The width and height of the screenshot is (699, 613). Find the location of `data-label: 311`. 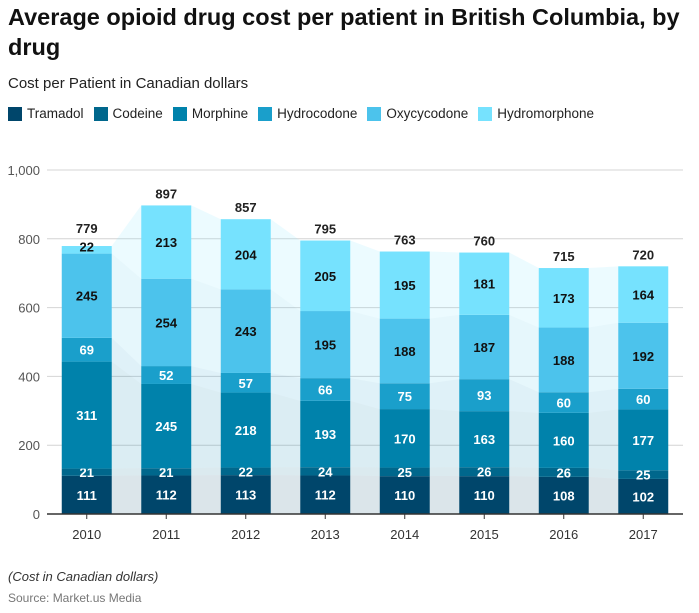

data-label: 311 is located at coordinates (86, 415).